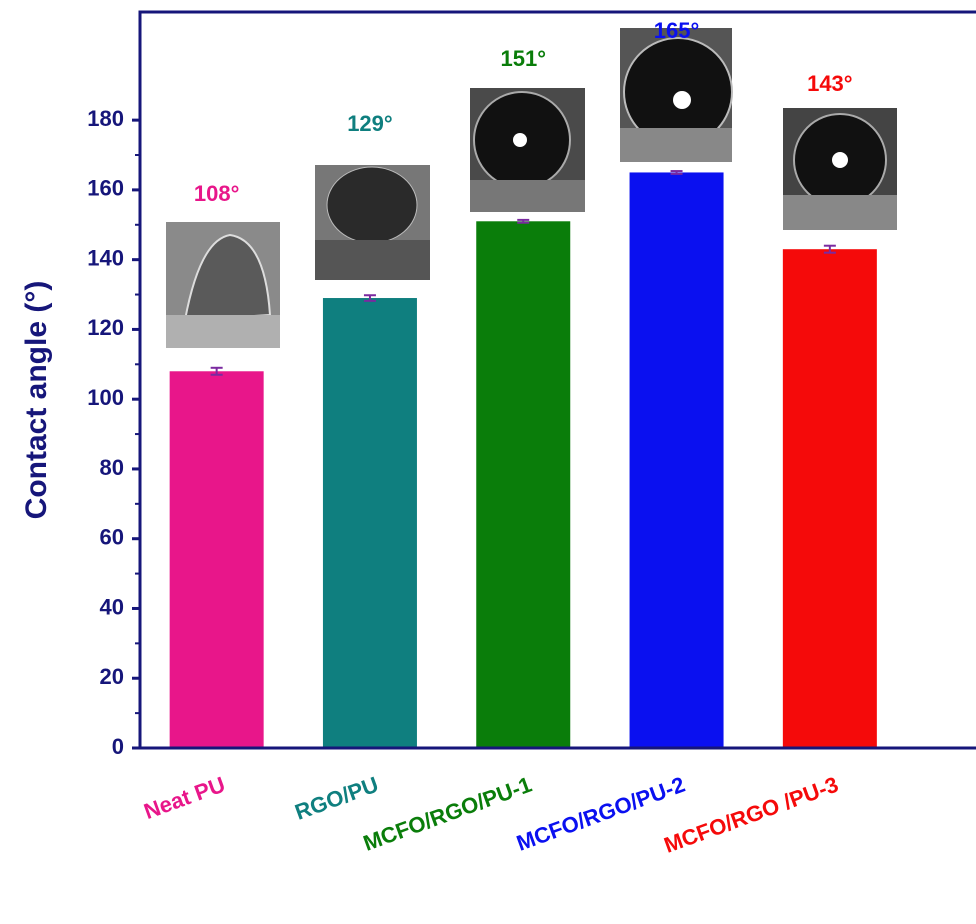  What do you see at coordinates (112, 676) in the screenshot?
I see `y-tick-label: 20` at bounding box center [112, 676].